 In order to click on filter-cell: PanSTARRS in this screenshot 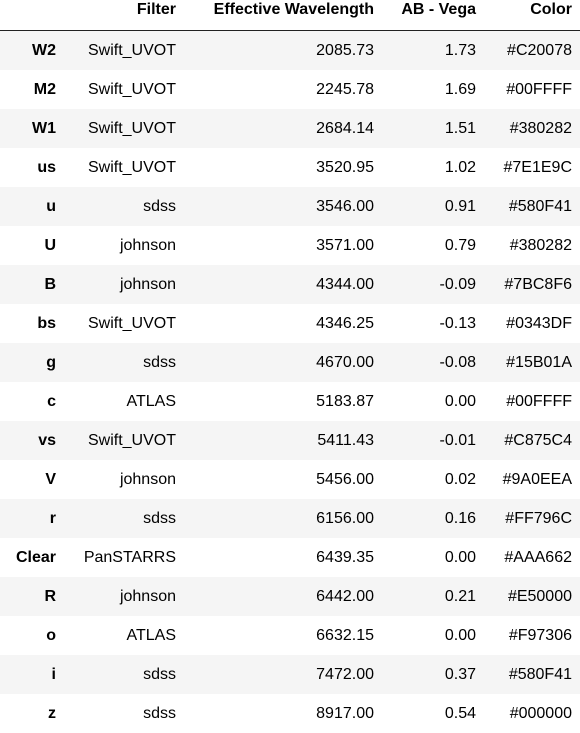, I will do `click(124, 557)`.